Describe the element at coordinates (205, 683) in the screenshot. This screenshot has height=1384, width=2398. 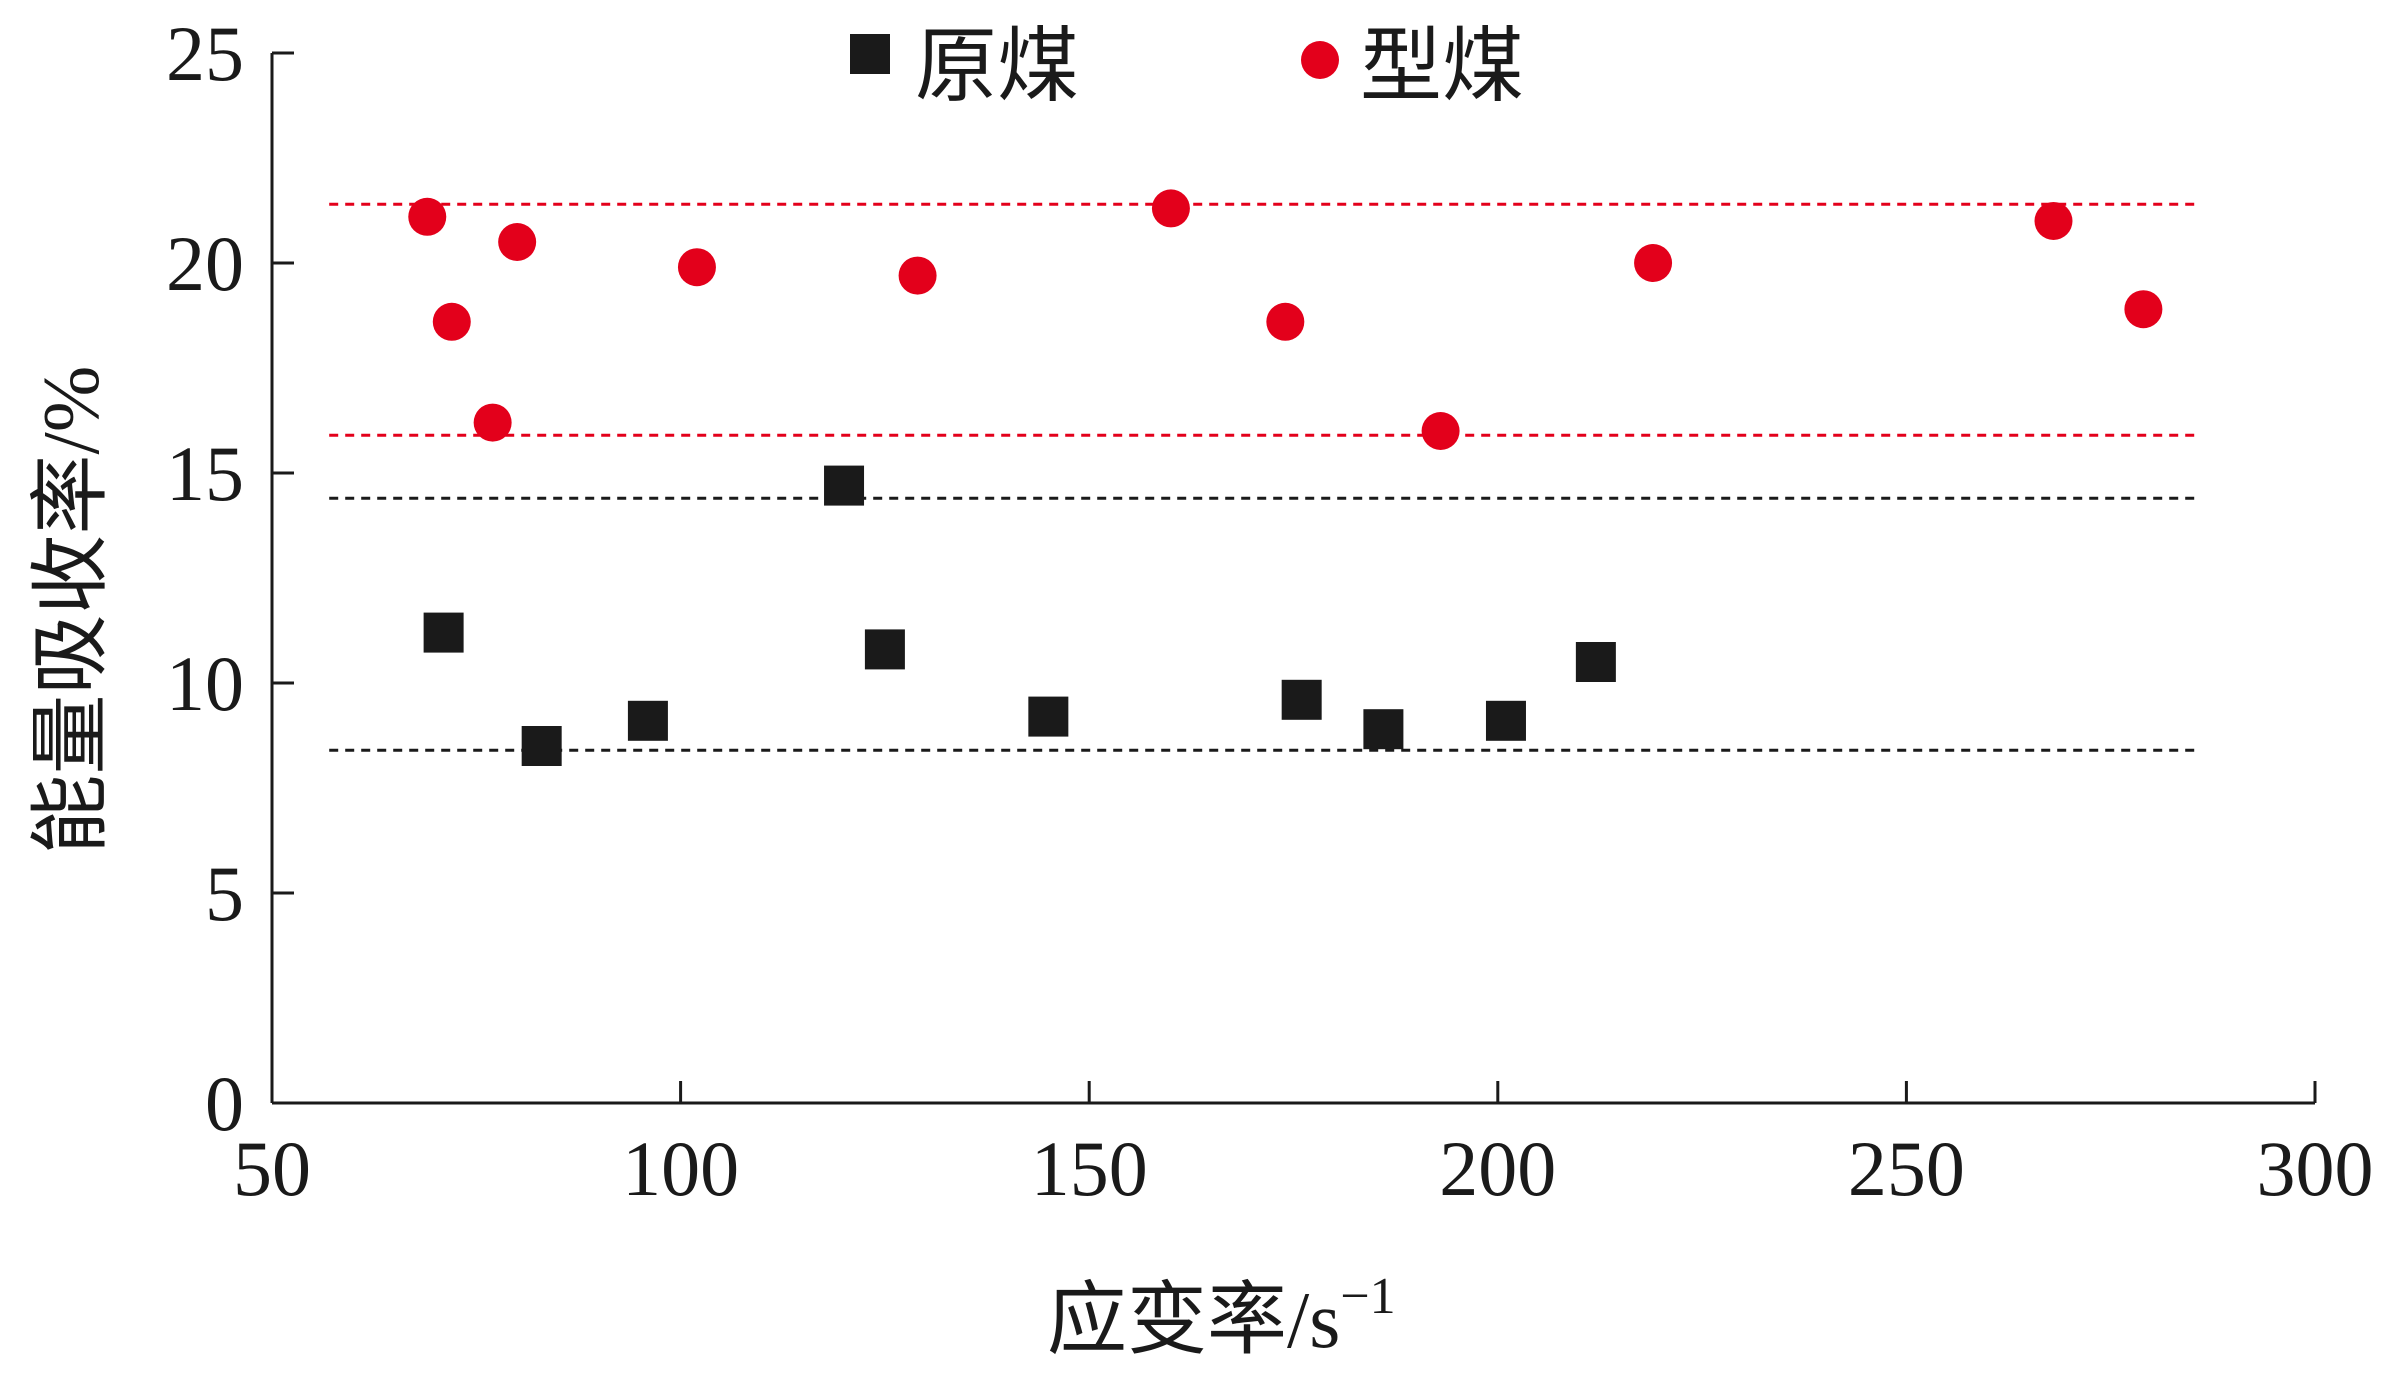
I see `y-tick-label: 10` at that location.